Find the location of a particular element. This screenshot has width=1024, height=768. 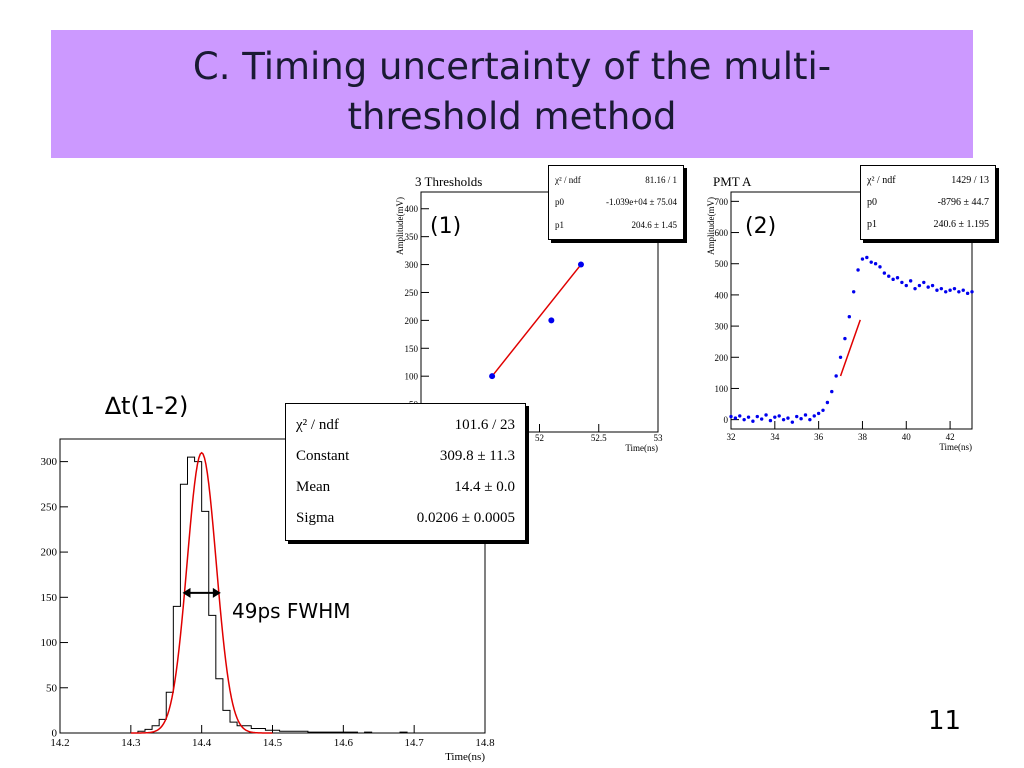

x-tick-label: 14.7 is located at coordinates (415, 743).